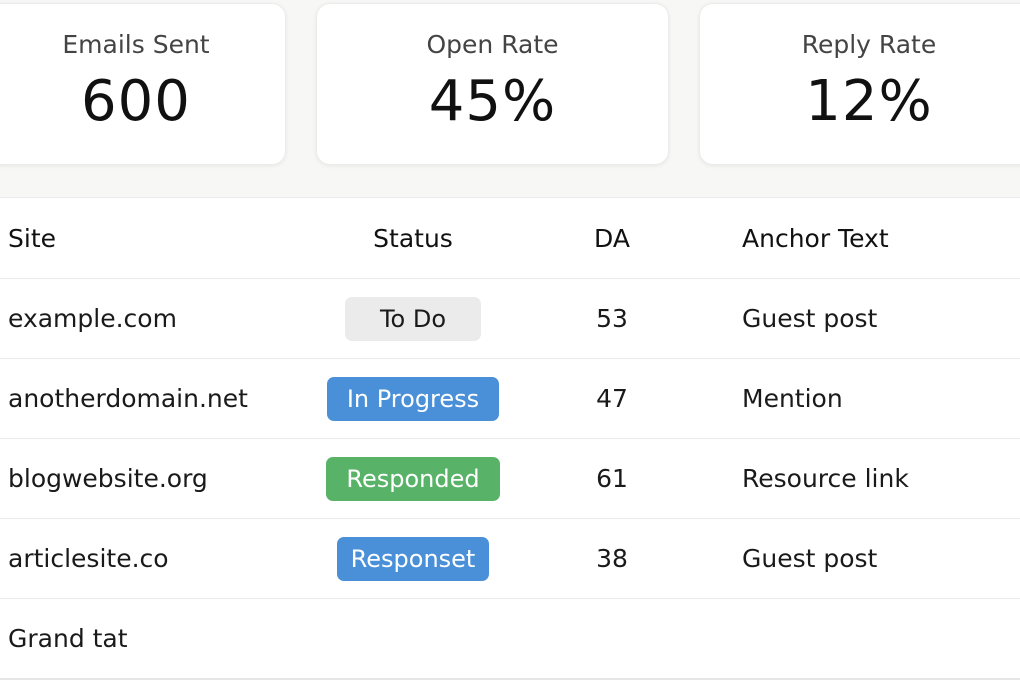 The width and height of the screenshot is (1020, 680). I want to click on da-cell: 47, so click(612, 398).